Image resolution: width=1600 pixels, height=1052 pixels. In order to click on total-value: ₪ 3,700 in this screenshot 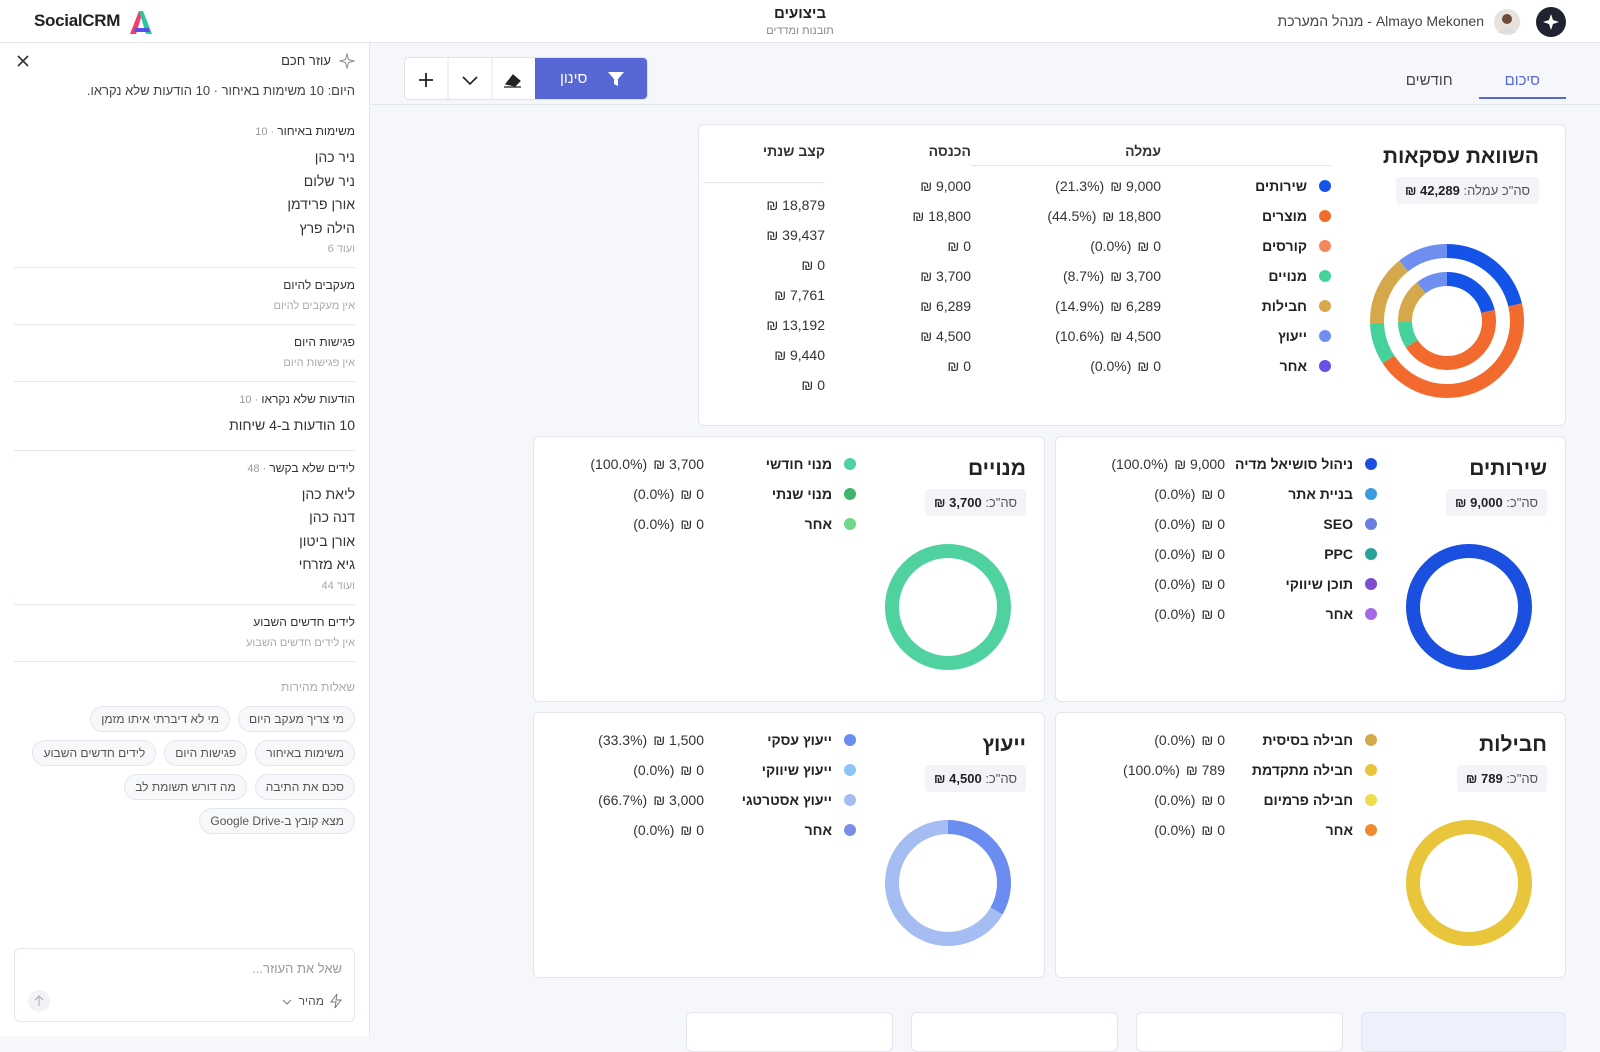, I will do `click(958, 502)`.